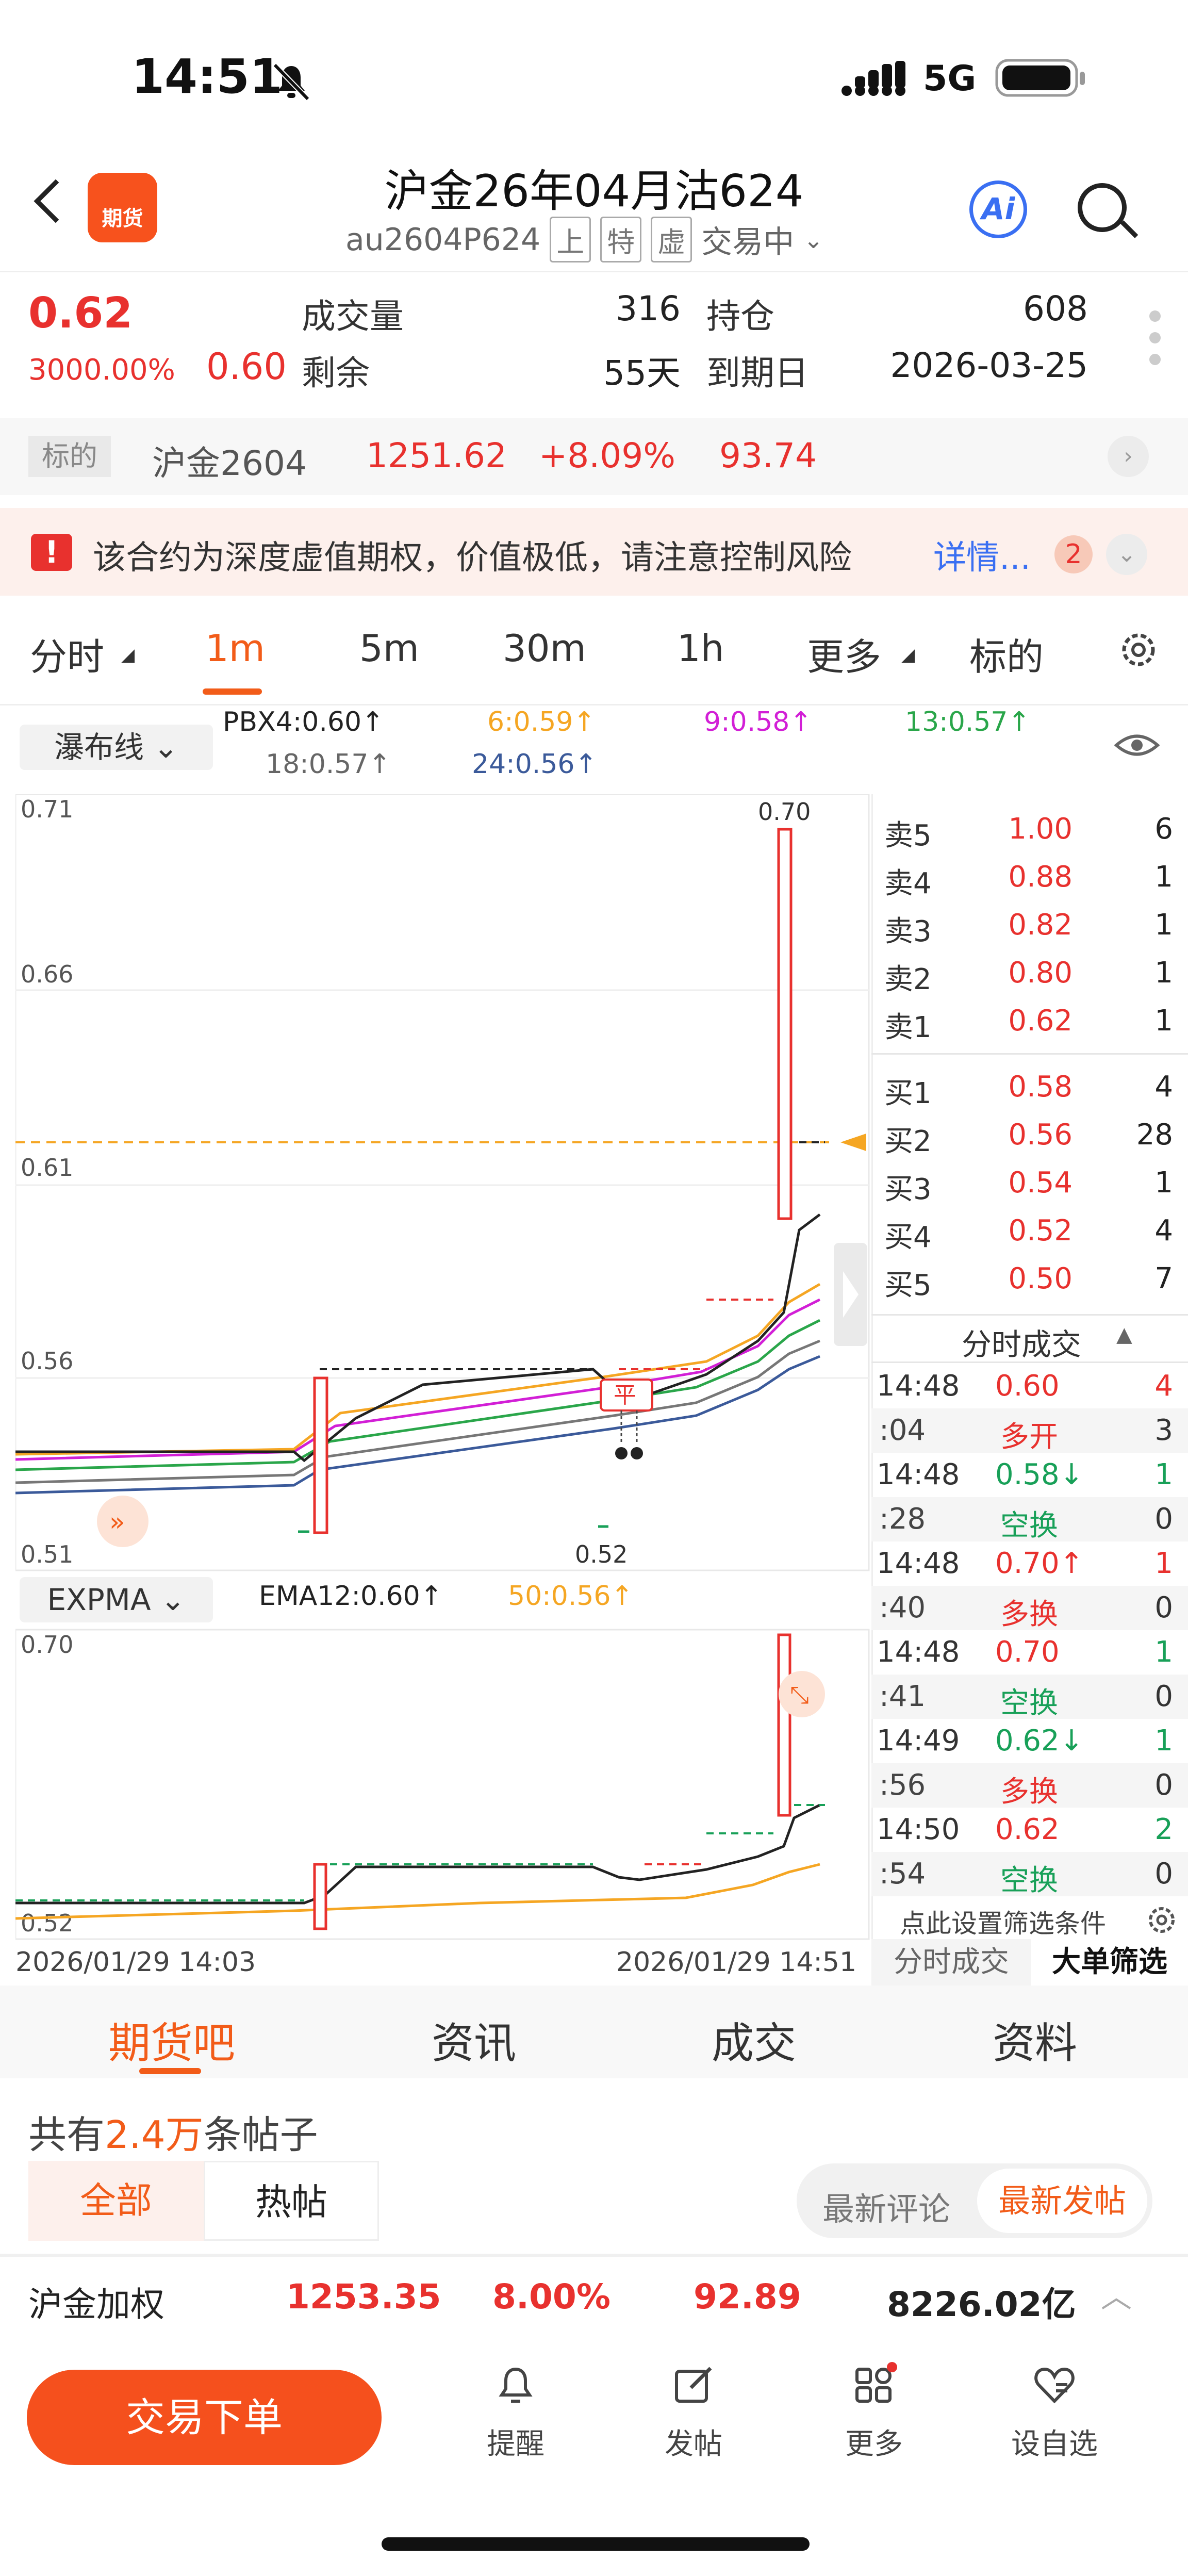 The width and height of the screenshot is (1188, 2576). What do you see at coordinates (515, 2412) in the screenshot?
I see `nav-reminder: 提醒` at bounding box center [515, 2412].